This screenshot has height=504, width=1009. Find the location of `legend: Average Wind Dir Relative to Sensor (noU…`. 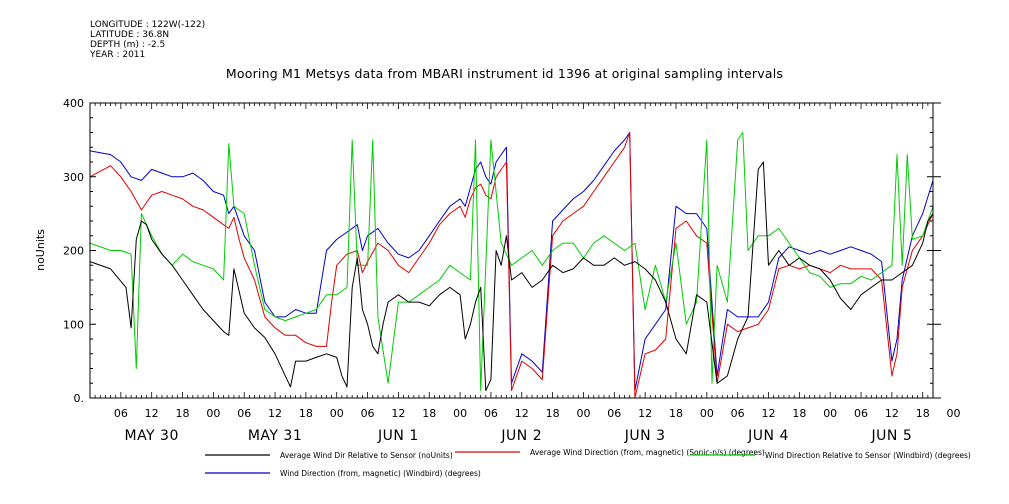

legend: Average Wind Dir Relative to Sensor (noU… is located at coordinates (588, 463).